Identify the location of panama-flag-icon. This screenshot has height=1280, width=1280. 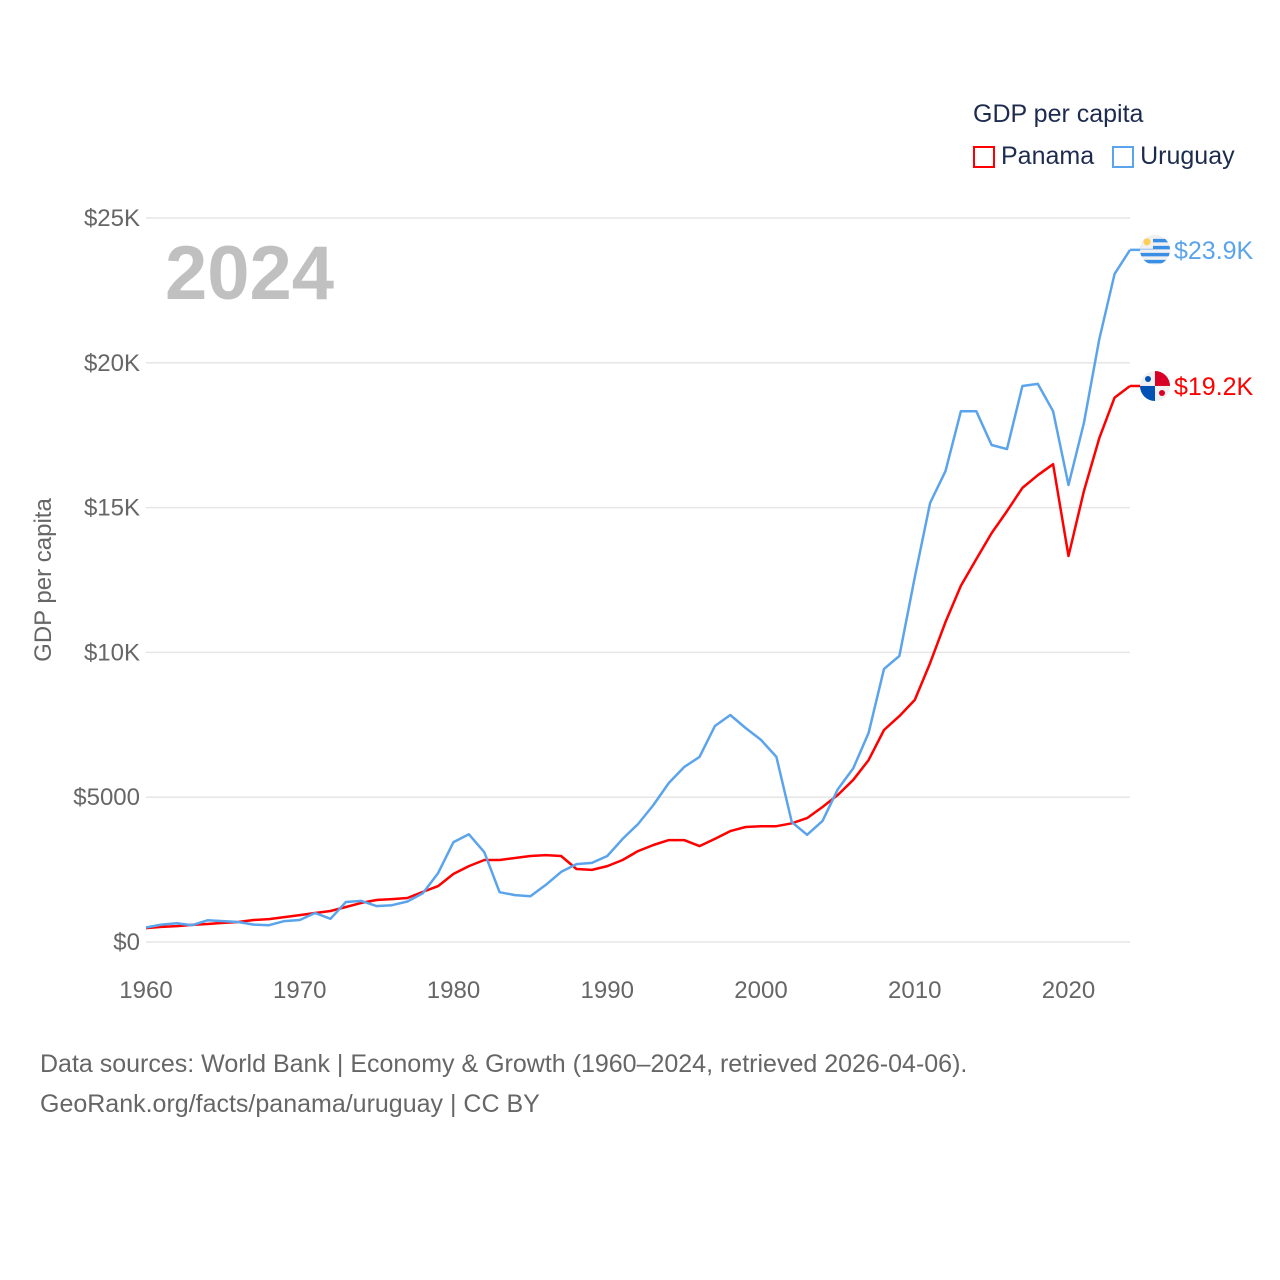
(1155, 385).